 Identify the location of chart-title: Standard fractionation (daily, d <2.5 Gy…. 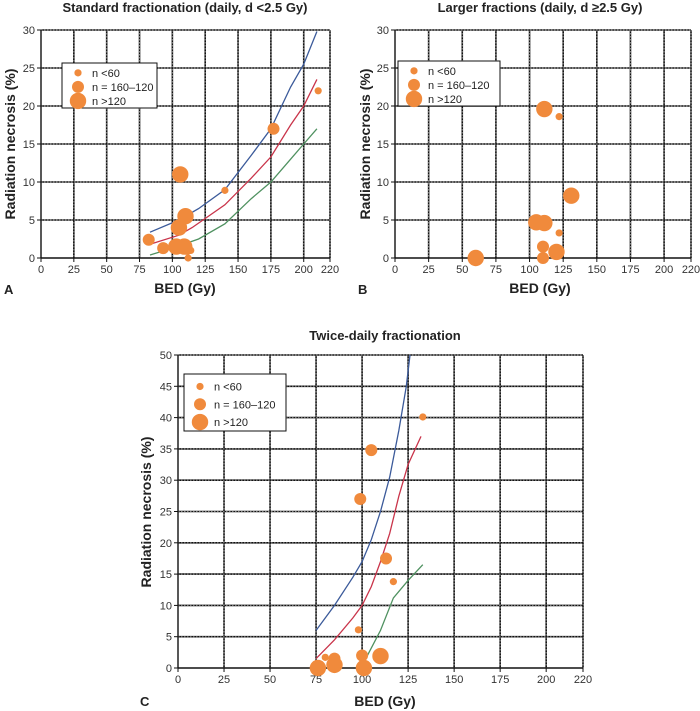
(184, 7).